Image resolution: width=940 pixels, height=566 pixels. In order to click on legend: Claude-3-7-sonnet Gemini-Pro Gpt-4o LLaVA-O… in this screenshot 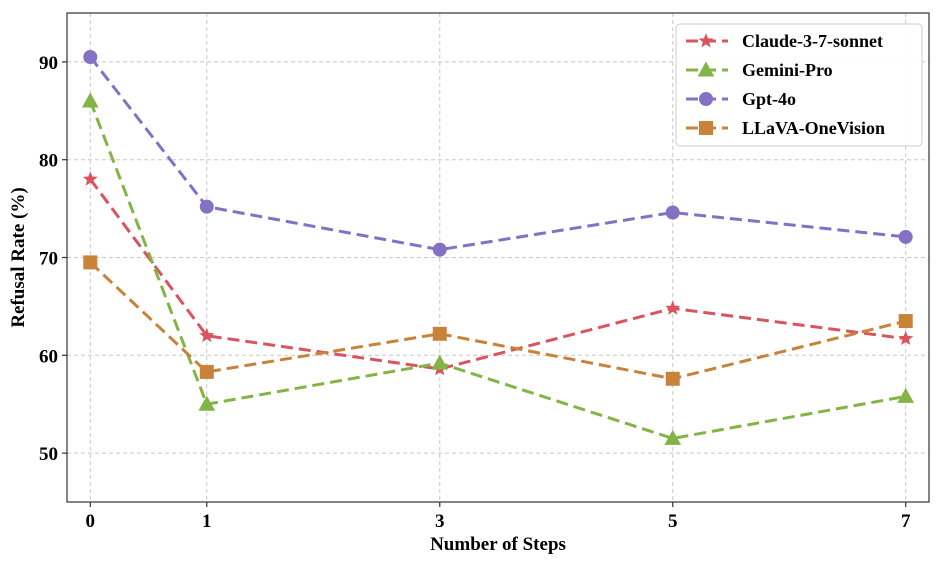, I will do `click(799, 85)`.